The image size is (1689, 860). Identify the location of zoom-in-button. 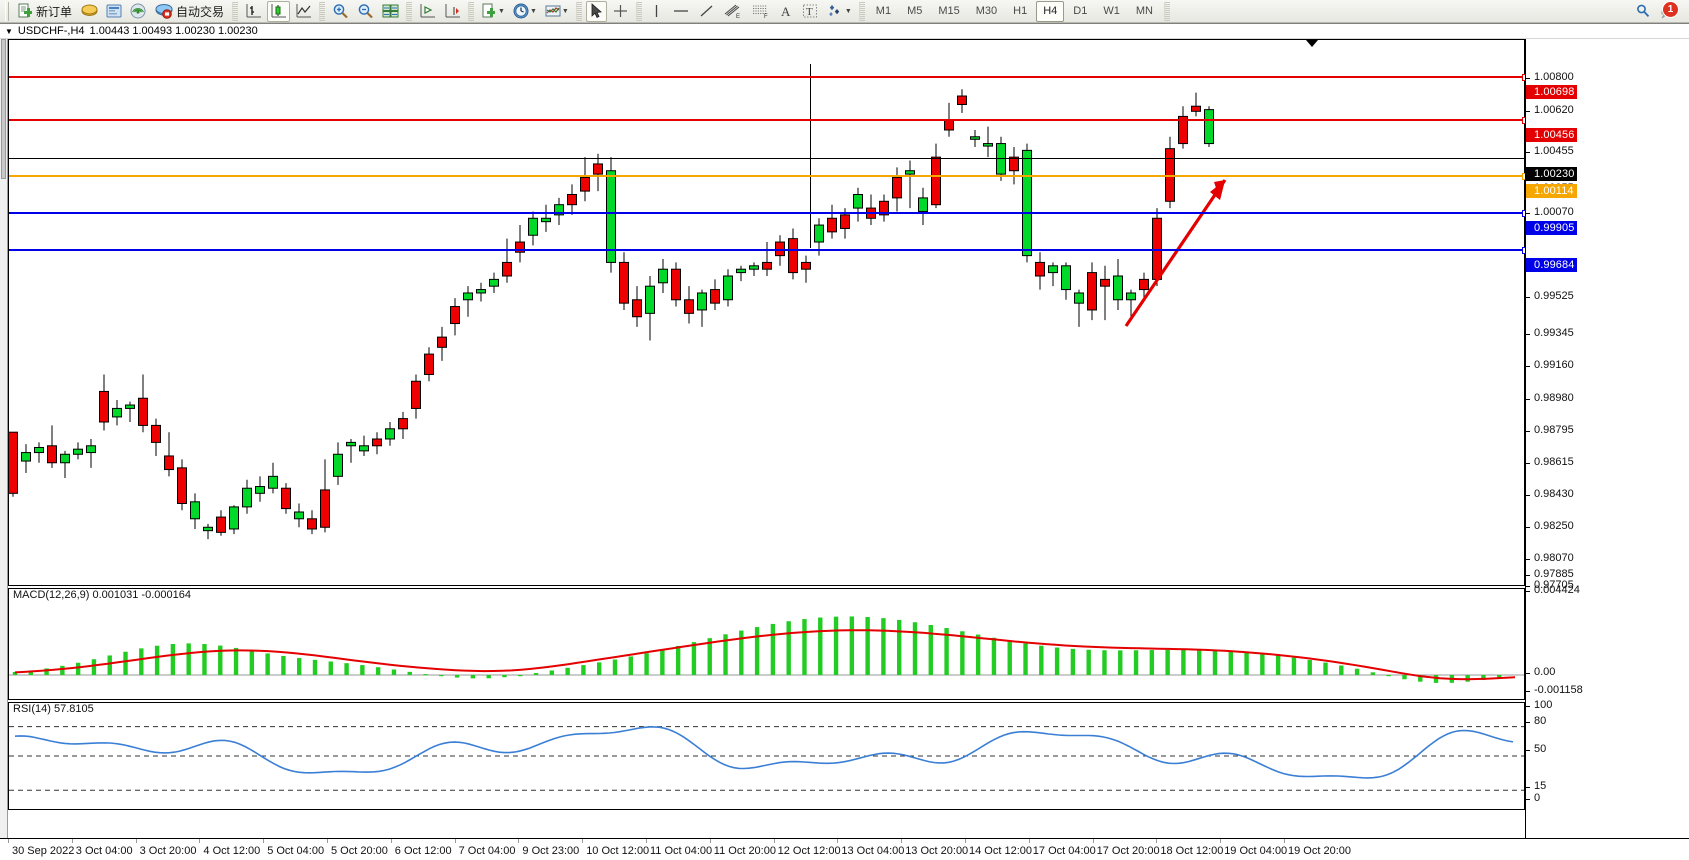
(340, 11).